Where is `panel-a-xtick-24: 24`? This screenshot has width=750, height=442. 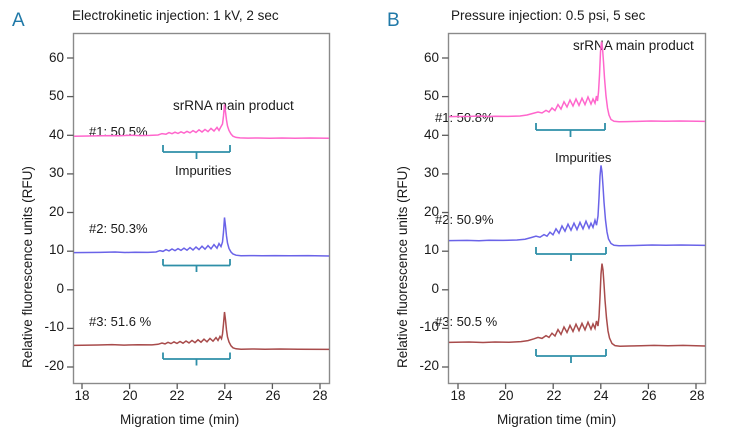 panel-a-xtick-24: 24 is located at coordinates (225, 395).